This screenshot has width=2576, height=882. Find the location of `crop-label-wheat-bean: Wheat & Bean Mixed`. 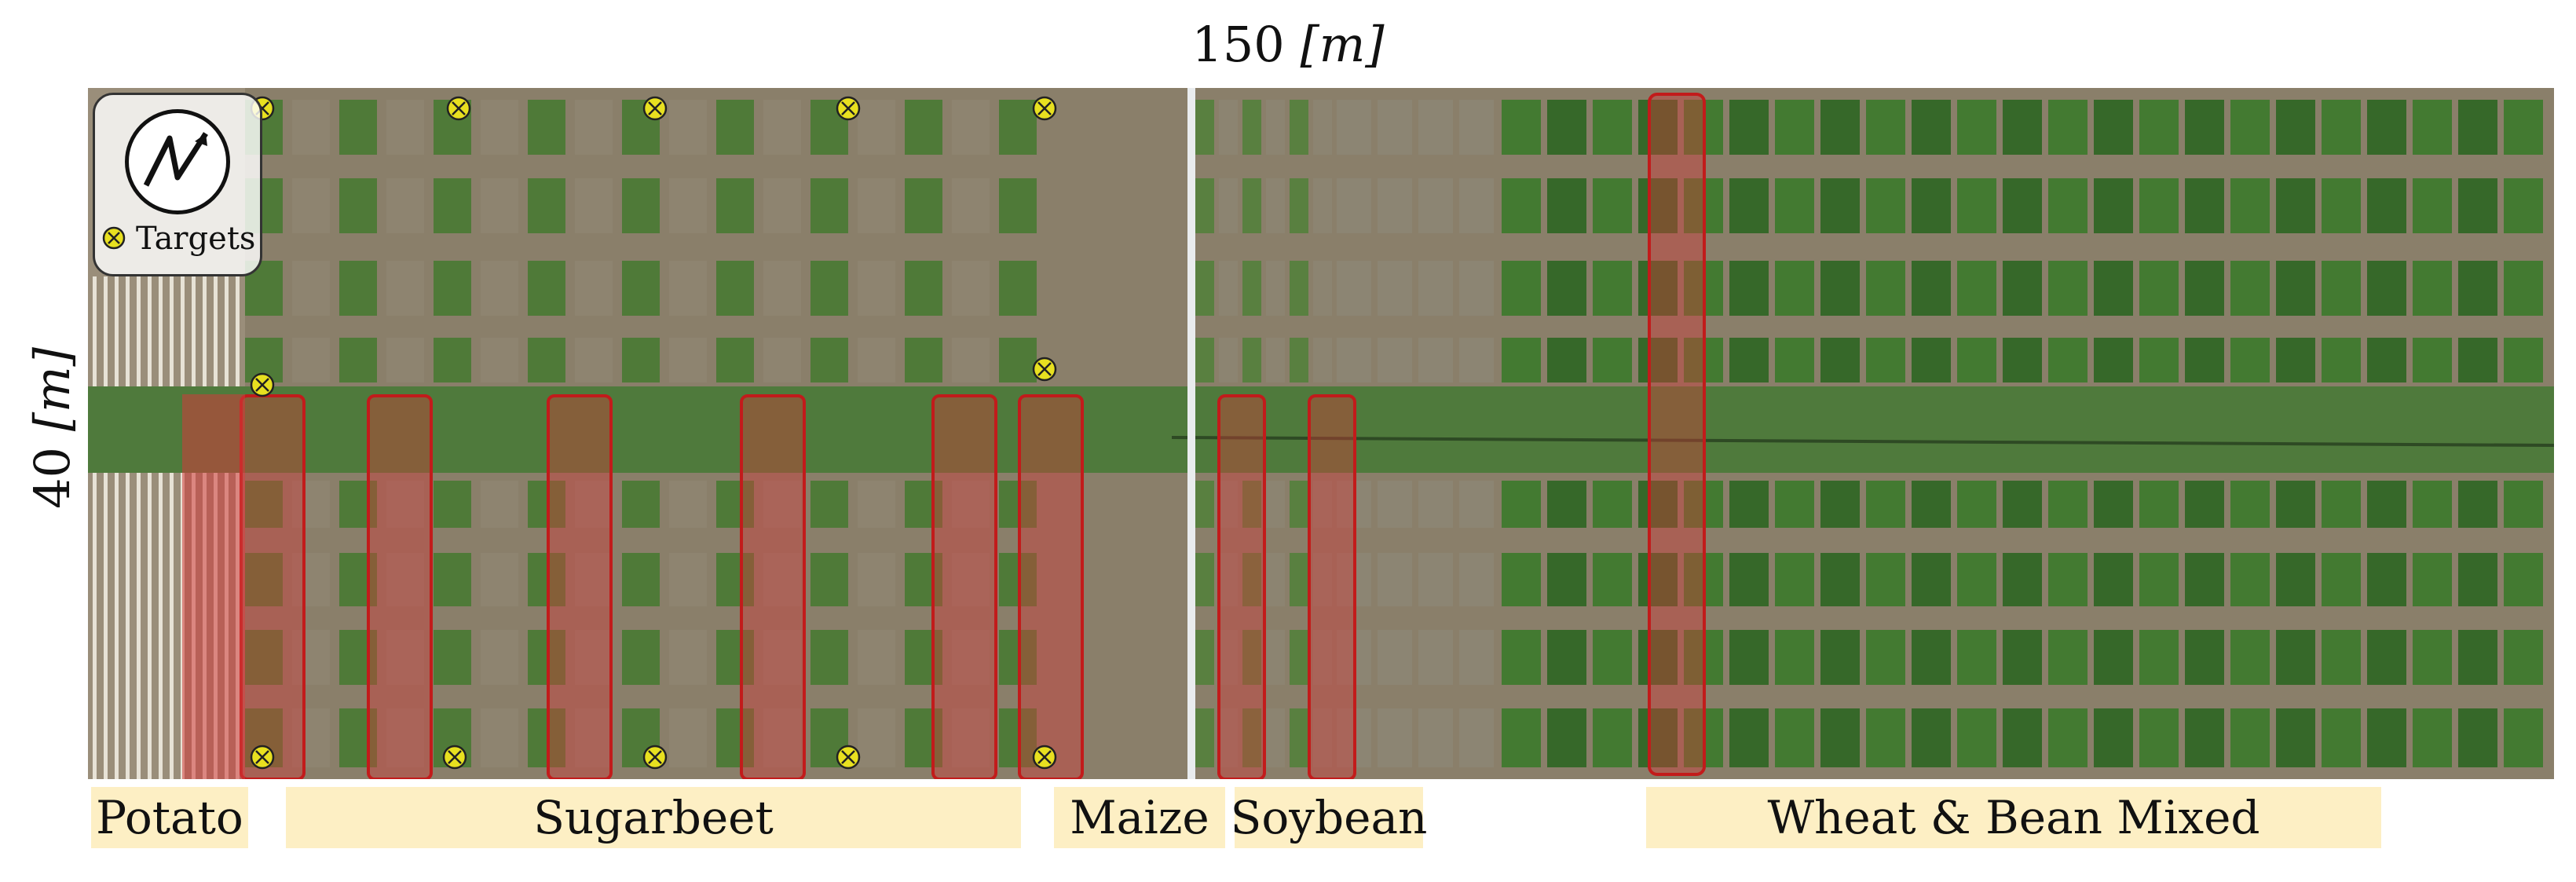

crop-label-wheat-bean: Wheat & Bean Mixed is located at coordinates (2013, 818).